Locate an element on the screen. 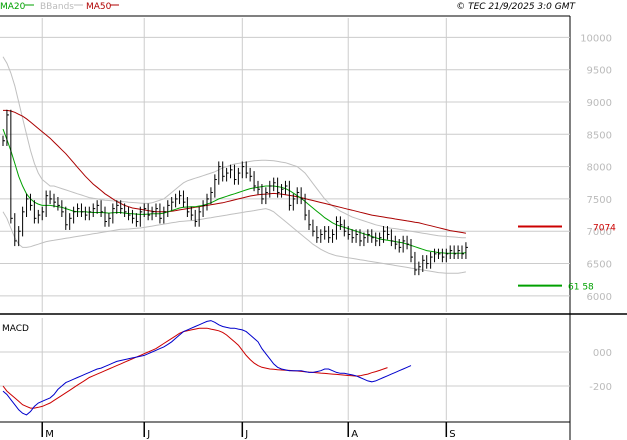 This screenshot has height=440, width=627. resistance-label: 7074 is located at coordinates (604, 228).